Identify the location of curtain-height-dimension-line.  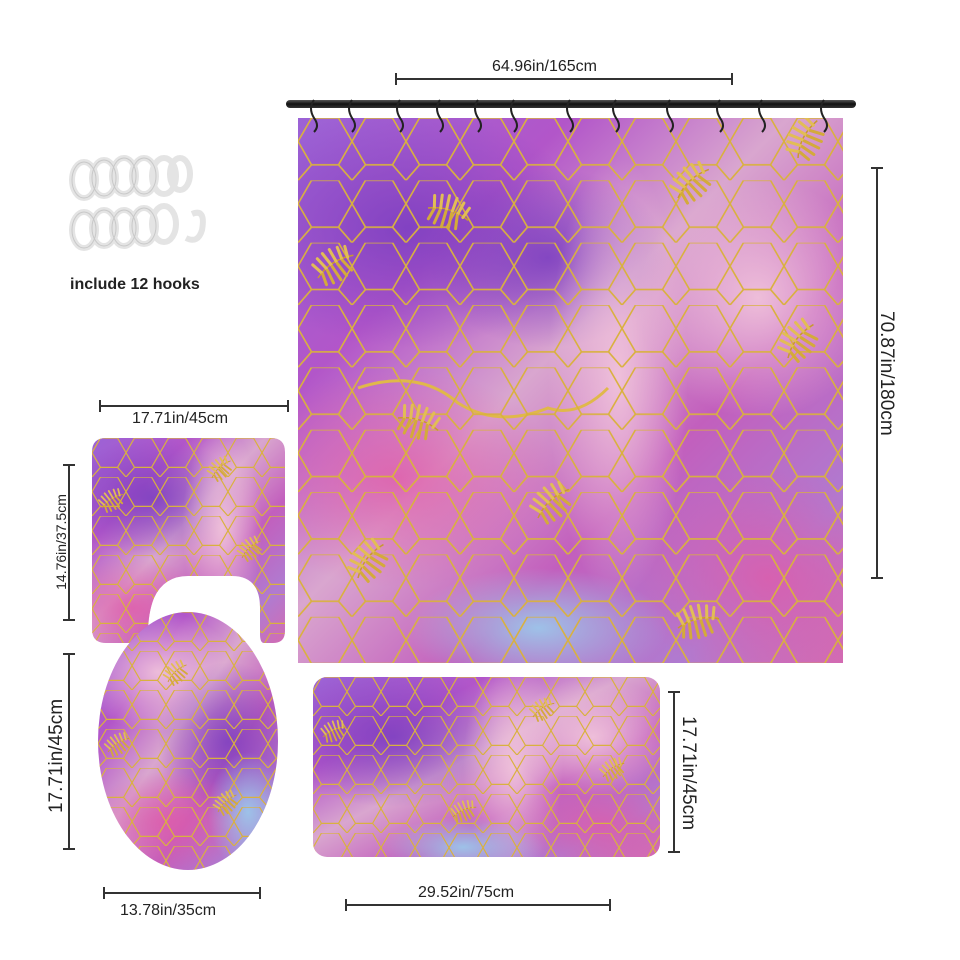
(877, 373).